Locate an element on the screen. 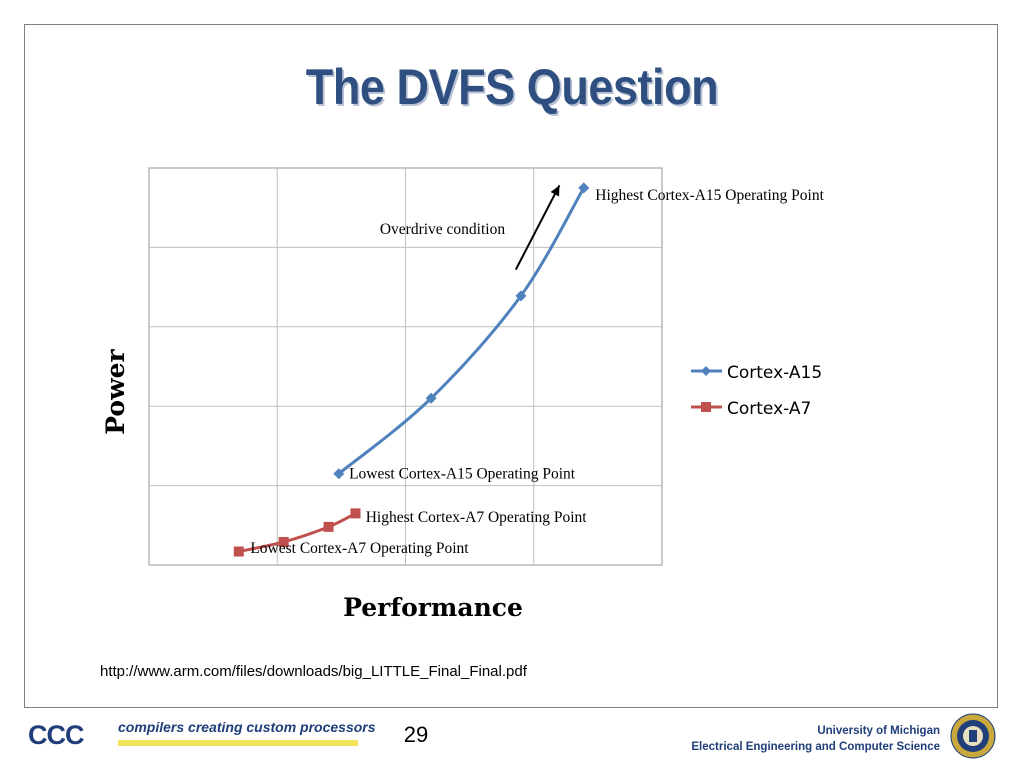 The width and height of the screenshot is (1024, 768). chart-axis-labels: Performance Power is located at coordinates (312, 485).